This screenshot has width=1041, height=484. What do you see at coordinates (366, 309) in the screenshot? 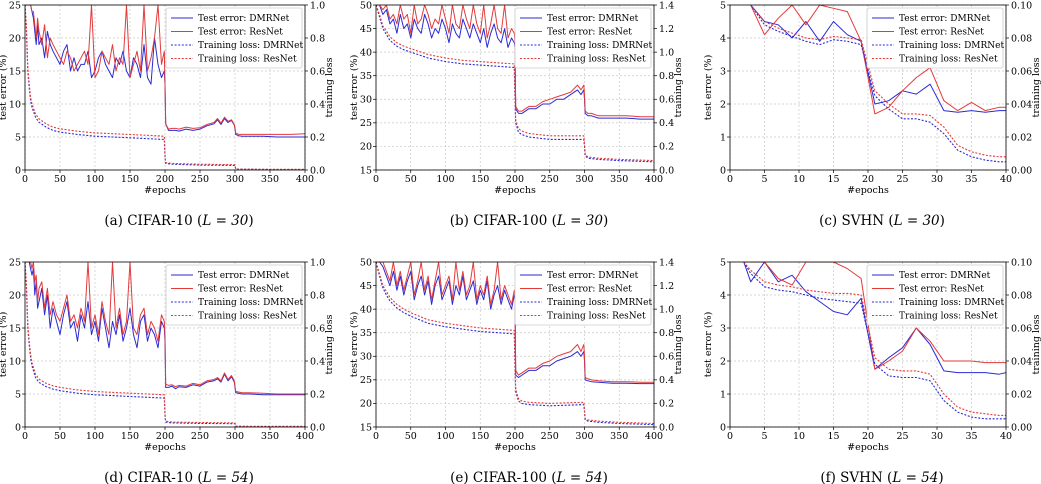
I see `y-tick-label: 40` at bounding box center [366, 309].